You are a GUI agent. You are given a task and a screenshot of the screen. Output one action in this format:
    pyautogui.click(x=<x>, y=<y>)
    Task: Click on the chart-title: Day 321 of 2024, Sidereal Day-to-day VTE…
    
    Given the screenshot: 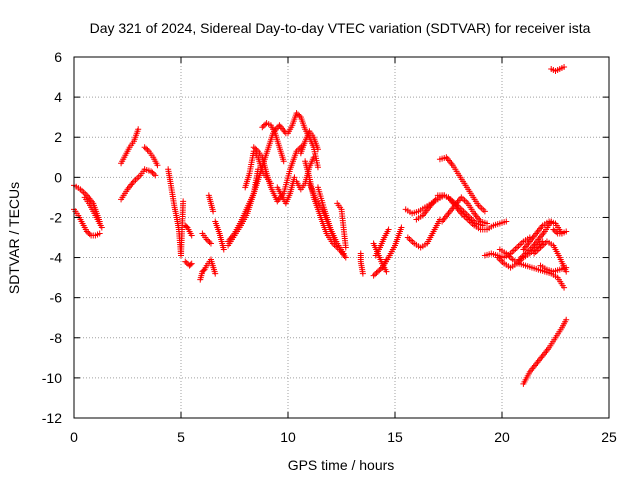 What is the action you would take?
    pyautogui.click(x=340, y=28)
    